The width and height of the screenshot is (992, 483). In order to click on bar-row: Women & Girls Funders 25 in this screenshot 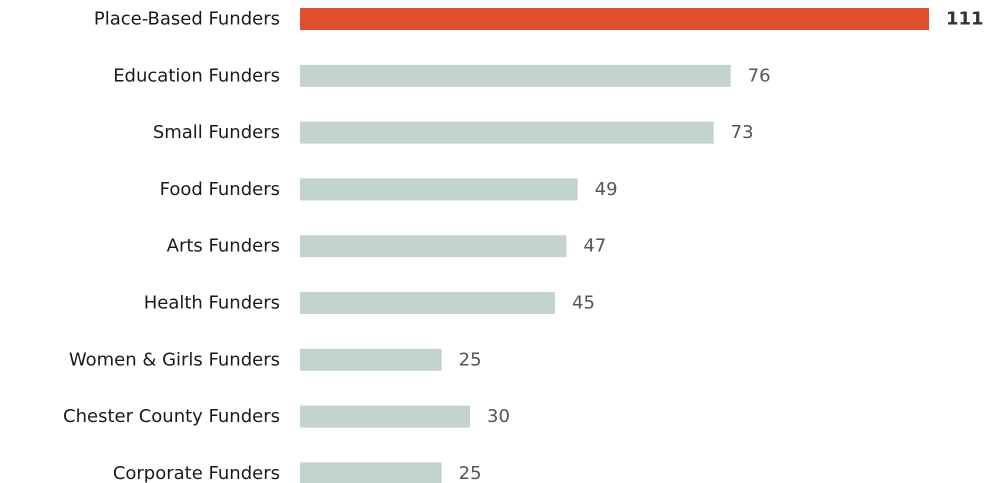, I will do `click(275, 359)`.